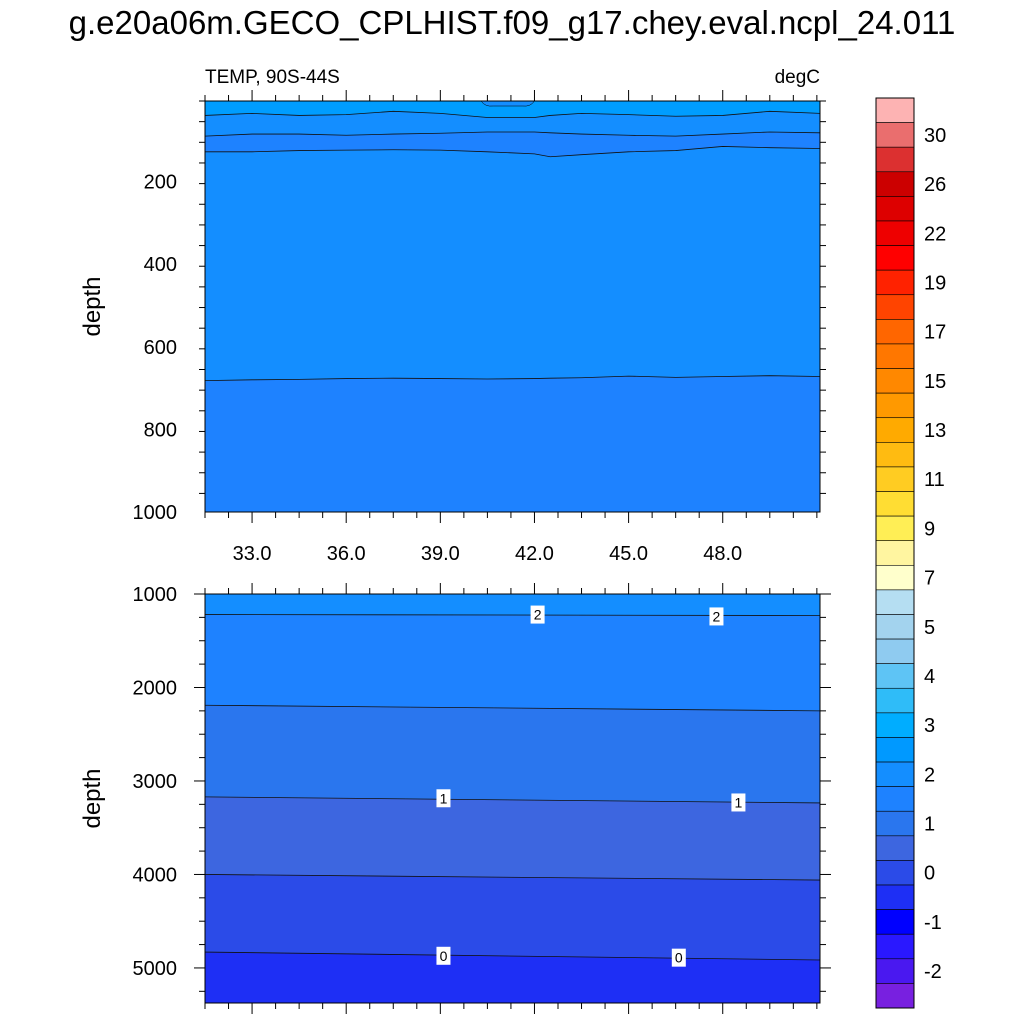 Image resolution: width=1024 pixels, height=1024 pixels. I want to click on lower-contour-label: 0, so click(679, 958).